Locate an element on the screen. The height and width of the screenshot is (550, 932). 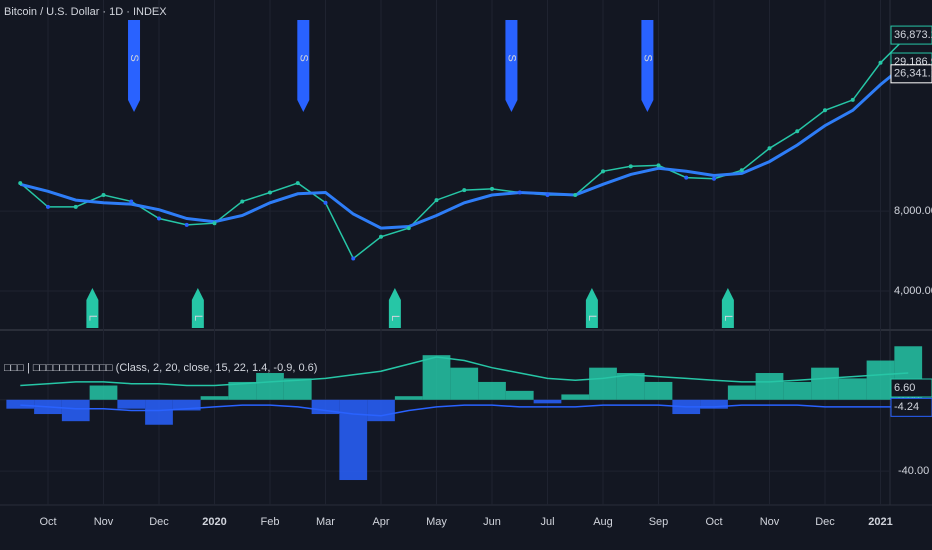
y-tick-label: -40.00 is located at coordinates (913, 471).